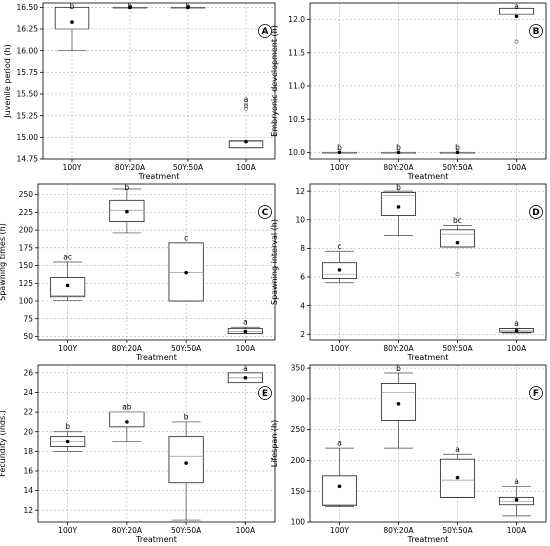 The image size is (550, 546). Describe the element at coordinates (72, 27) in the screenshot. I see `box-100Y: b` at that location.